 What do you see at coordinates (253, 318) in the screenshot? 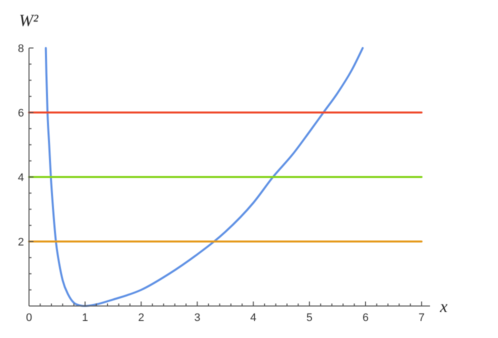
I see `x-tick-label: 4` at bounding box center [253, 318].